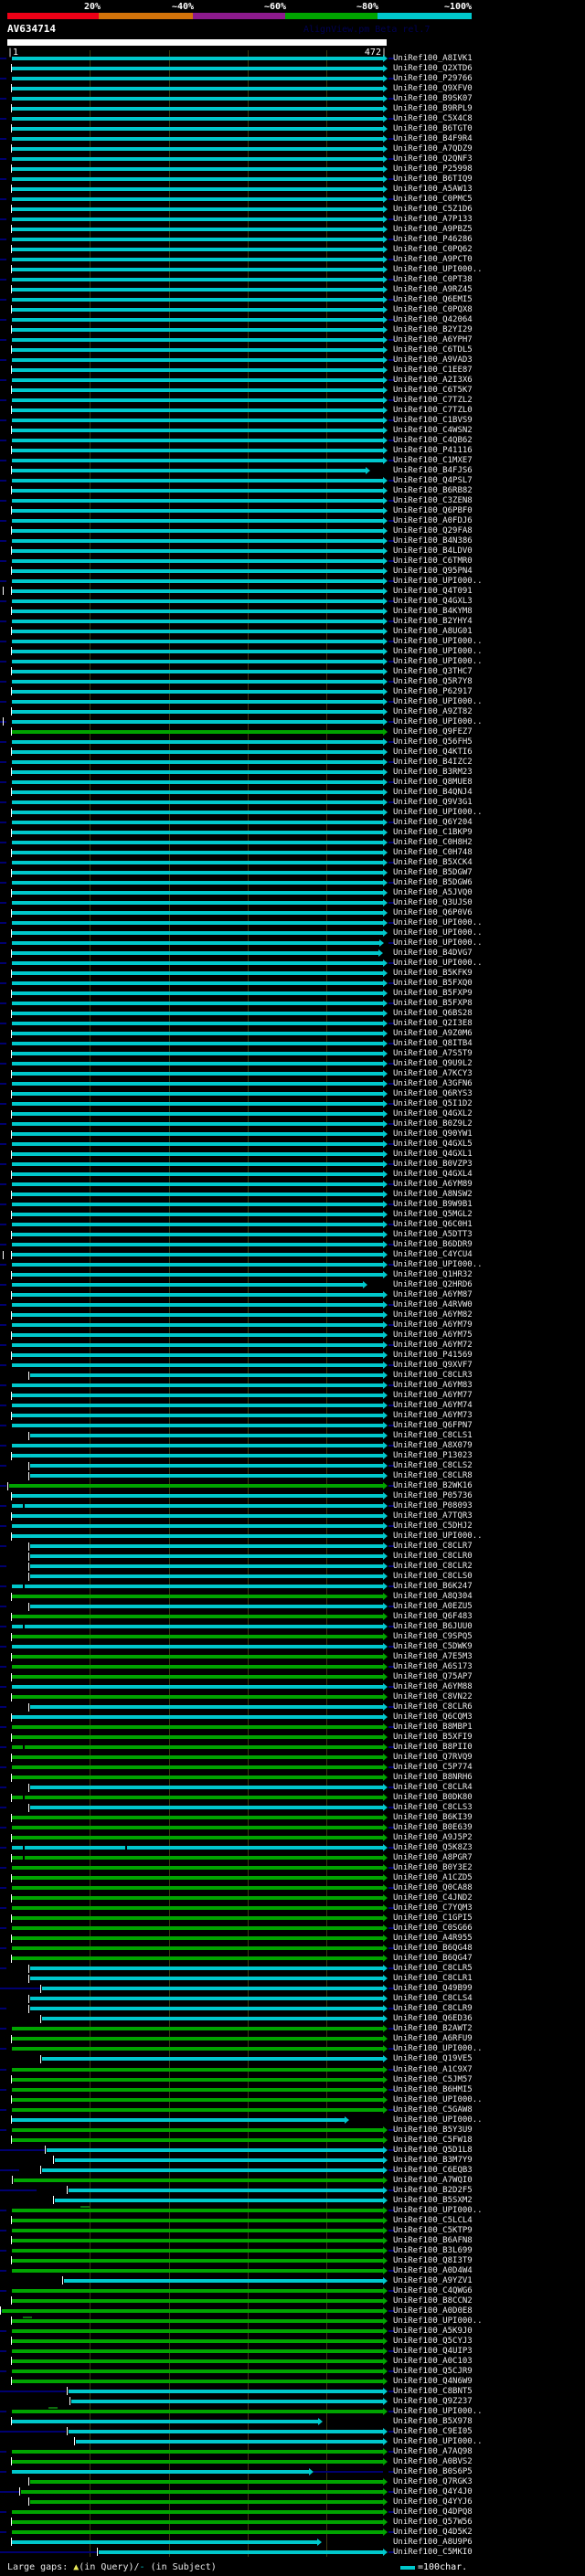 The width and height of the screenshot is (585, 2576). Describe the element at coordinates (433, 2240) in the screenshot. I see `hit-label: UniRef100_B6AFN8` at that location.